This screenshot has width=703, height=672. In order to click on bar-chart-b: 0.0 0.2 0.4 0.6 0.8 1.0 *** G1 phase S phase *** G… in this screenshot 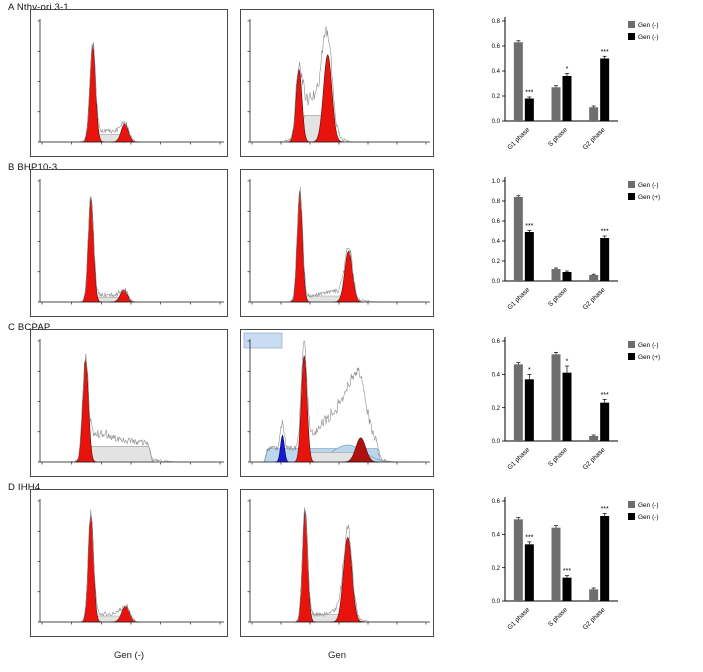, I will do `click(576, 244)`.